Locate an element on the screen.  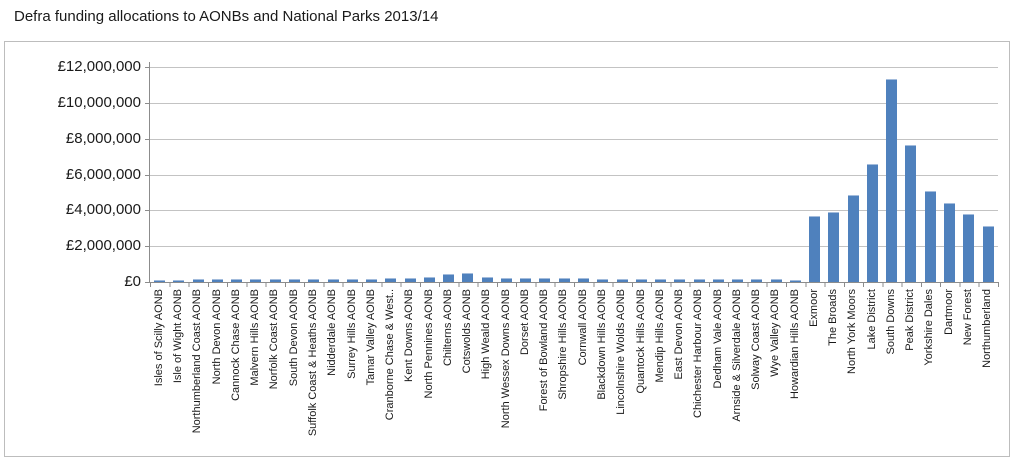
x-axis-label: Shropshire Hills AONB is located at coordinates (563, 344).